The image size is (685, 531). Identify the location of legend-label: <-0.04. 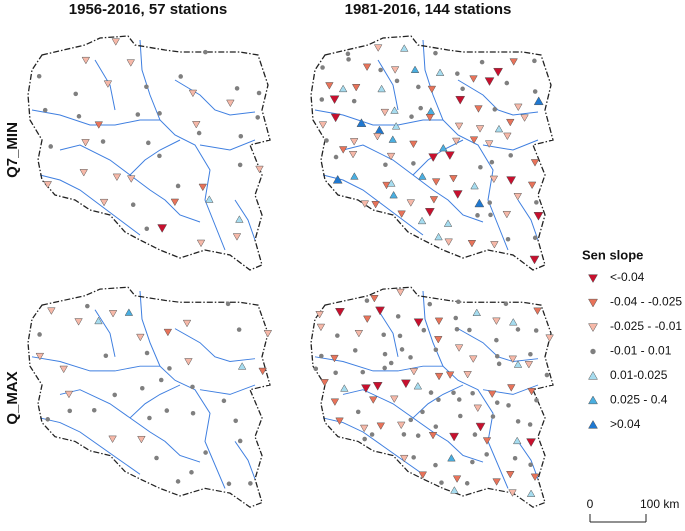
(627, 277).